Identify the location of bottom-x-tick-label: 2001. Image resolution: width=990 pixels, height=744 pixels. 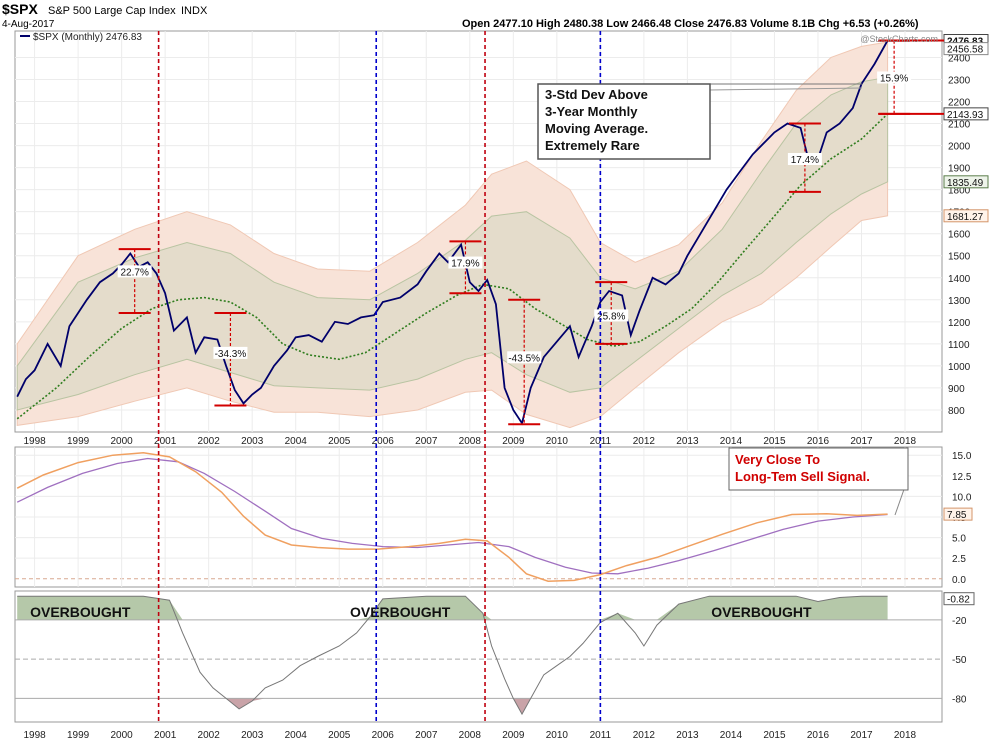
(165, 735).